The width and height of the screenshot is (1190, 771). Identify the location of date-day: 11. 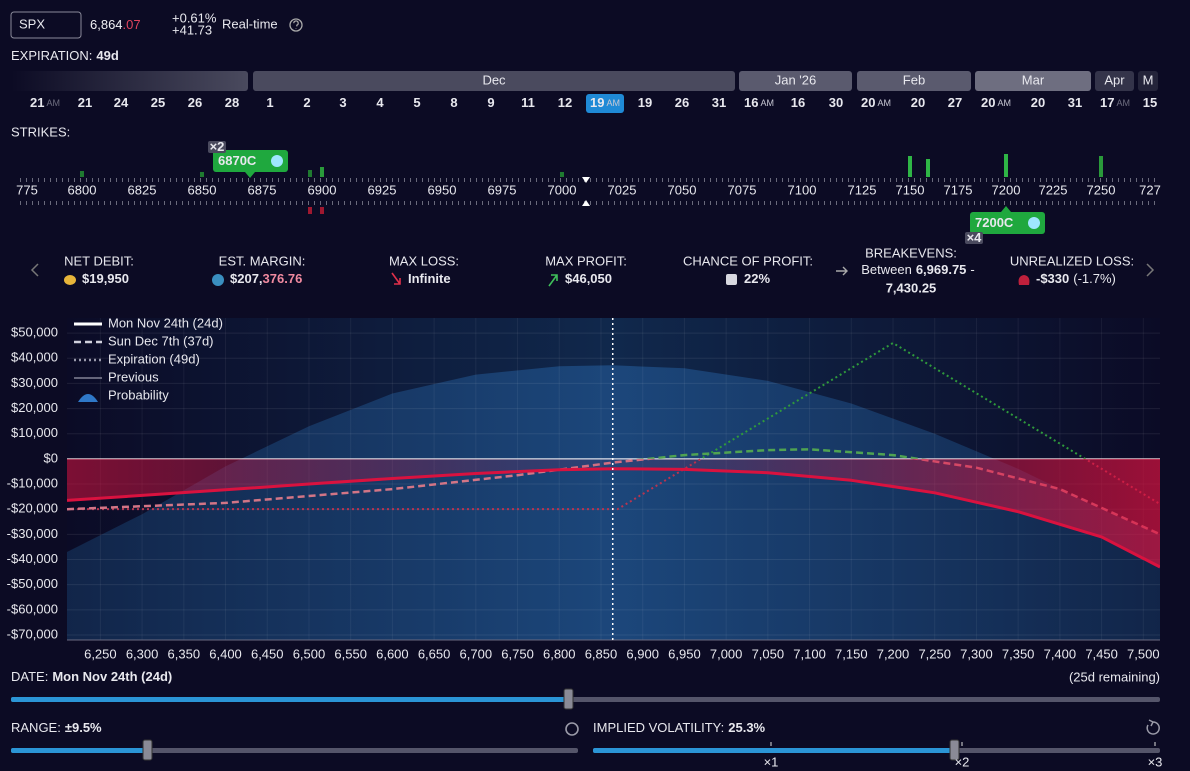
(528, 102).